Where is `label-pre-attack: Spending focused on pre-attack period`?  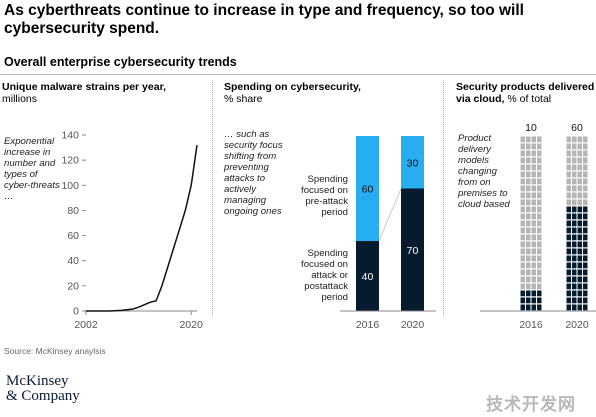 label-pre-attack: Spending focused on pre-attack period is located at coordinates (324, 196).